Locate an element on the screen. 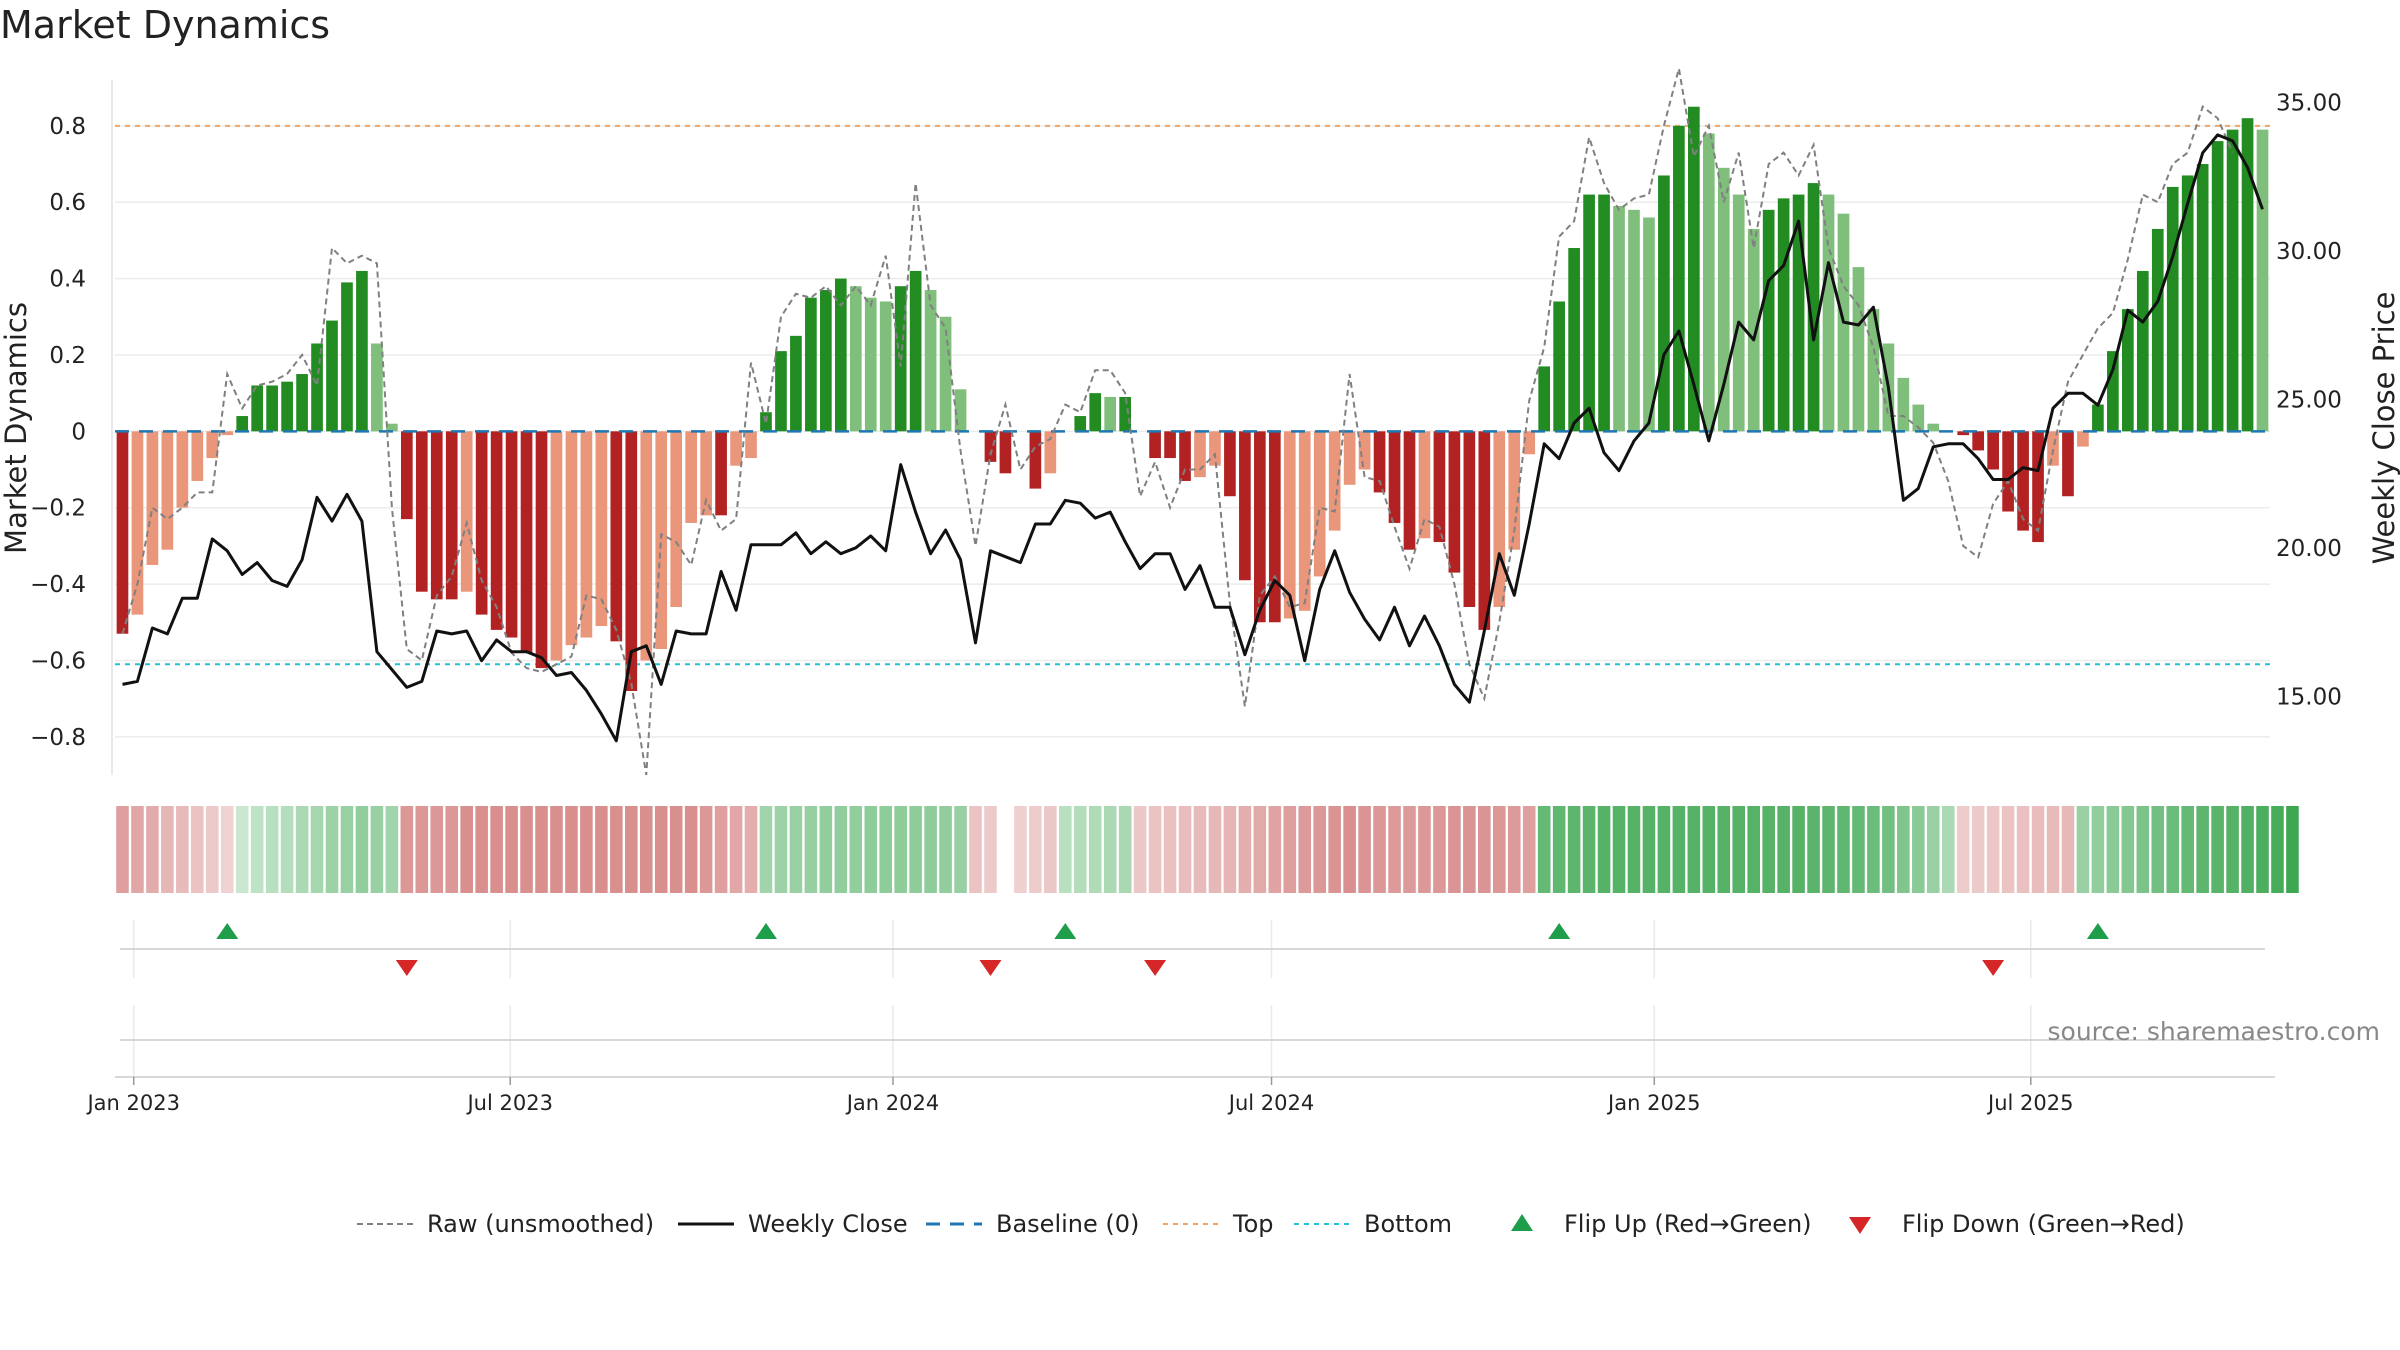 Image resolution: width=2400 pixels, height=1350 pixels. right-tick-label: 25.00 is located at coordinates (2309, 400).